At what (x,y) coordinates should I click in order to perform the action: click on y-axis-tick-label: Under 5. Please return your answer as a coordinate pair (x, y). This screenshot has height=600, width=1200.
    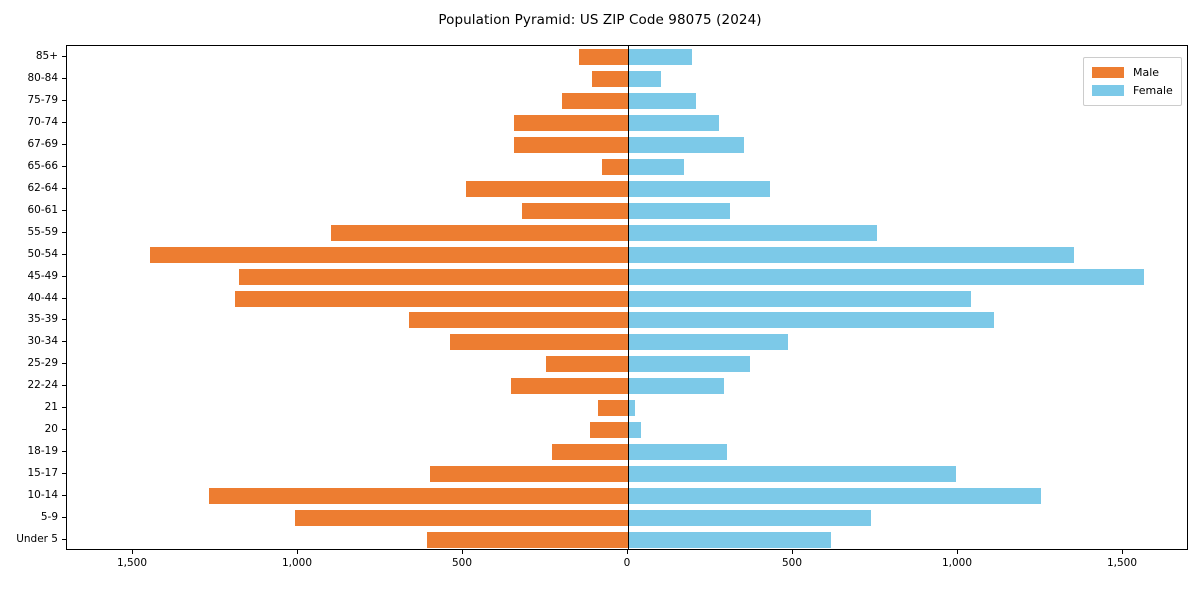
    Looking at the image, I should click on (37, 539).